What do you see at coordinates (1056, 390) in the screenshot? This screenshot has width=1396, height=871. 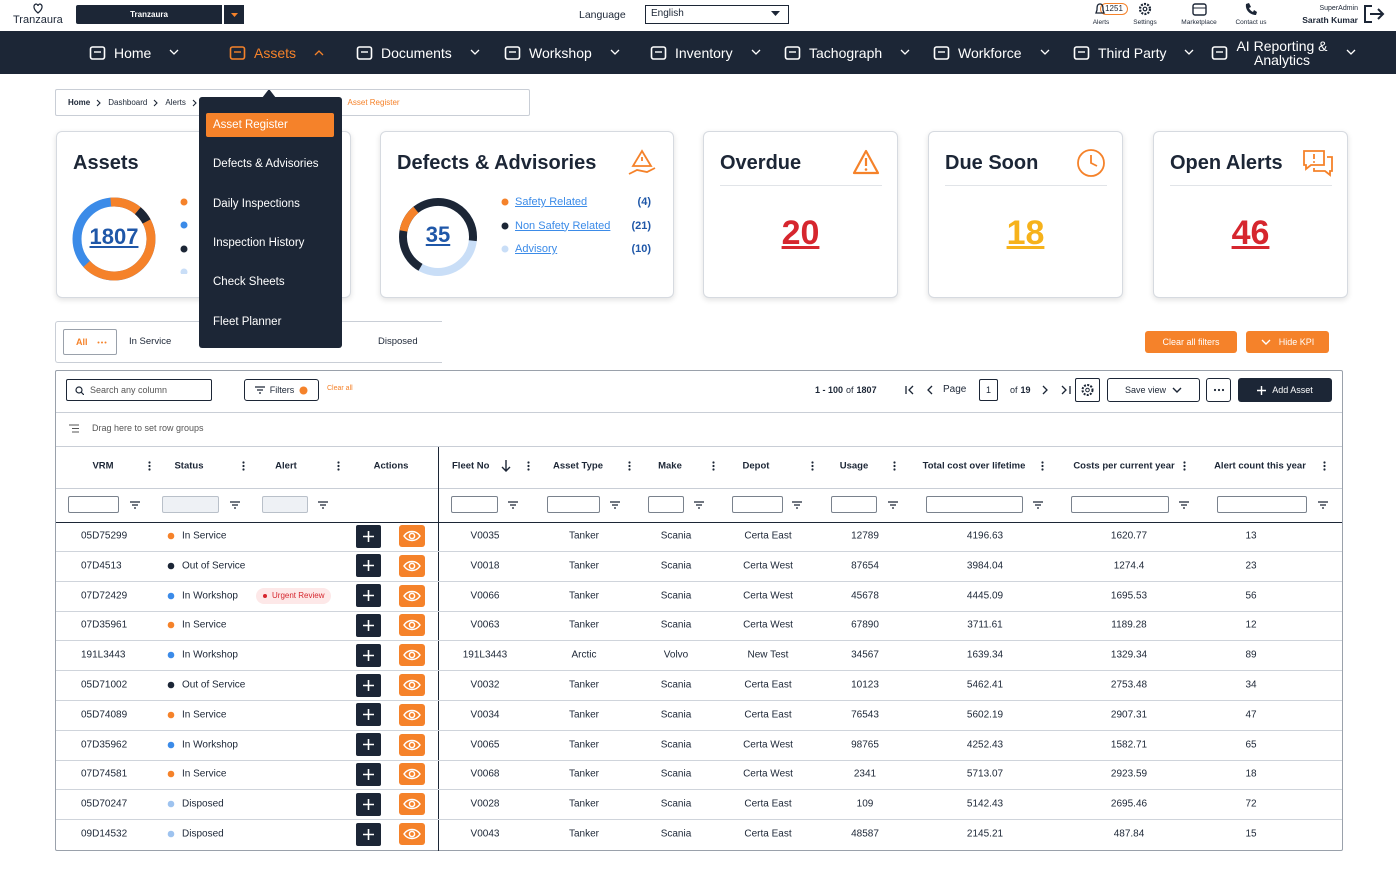 I see `pager-next-last` at bounding box center [1056, 390].